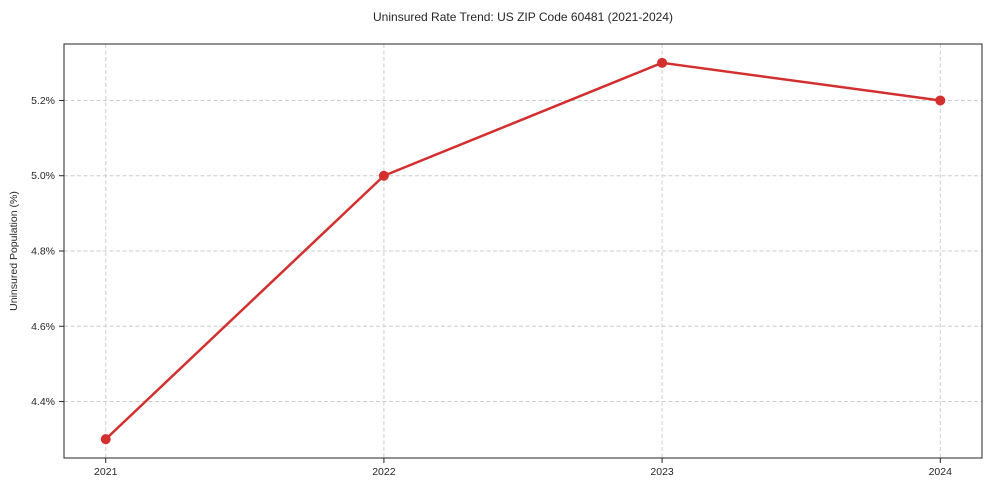 Image resolution: width=989 pixels, height=490 pixels. I want to click on x-tick-label: 2021, so click(106, 472).